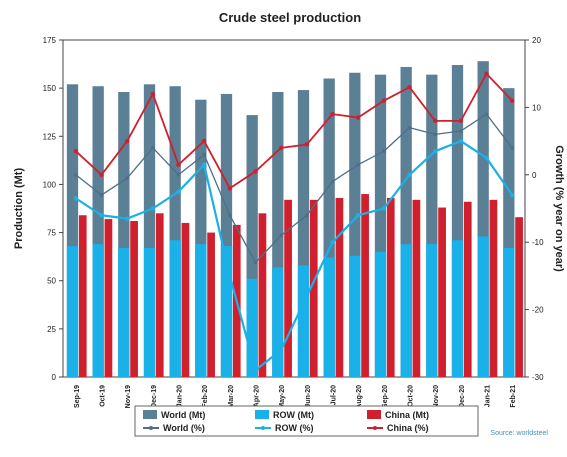 Image resolution: width=567 pixels, height=457 pixels. Describe the element at coordinates (51, 281) in the screenshot. I see `y-tick-label: 50` at that location.